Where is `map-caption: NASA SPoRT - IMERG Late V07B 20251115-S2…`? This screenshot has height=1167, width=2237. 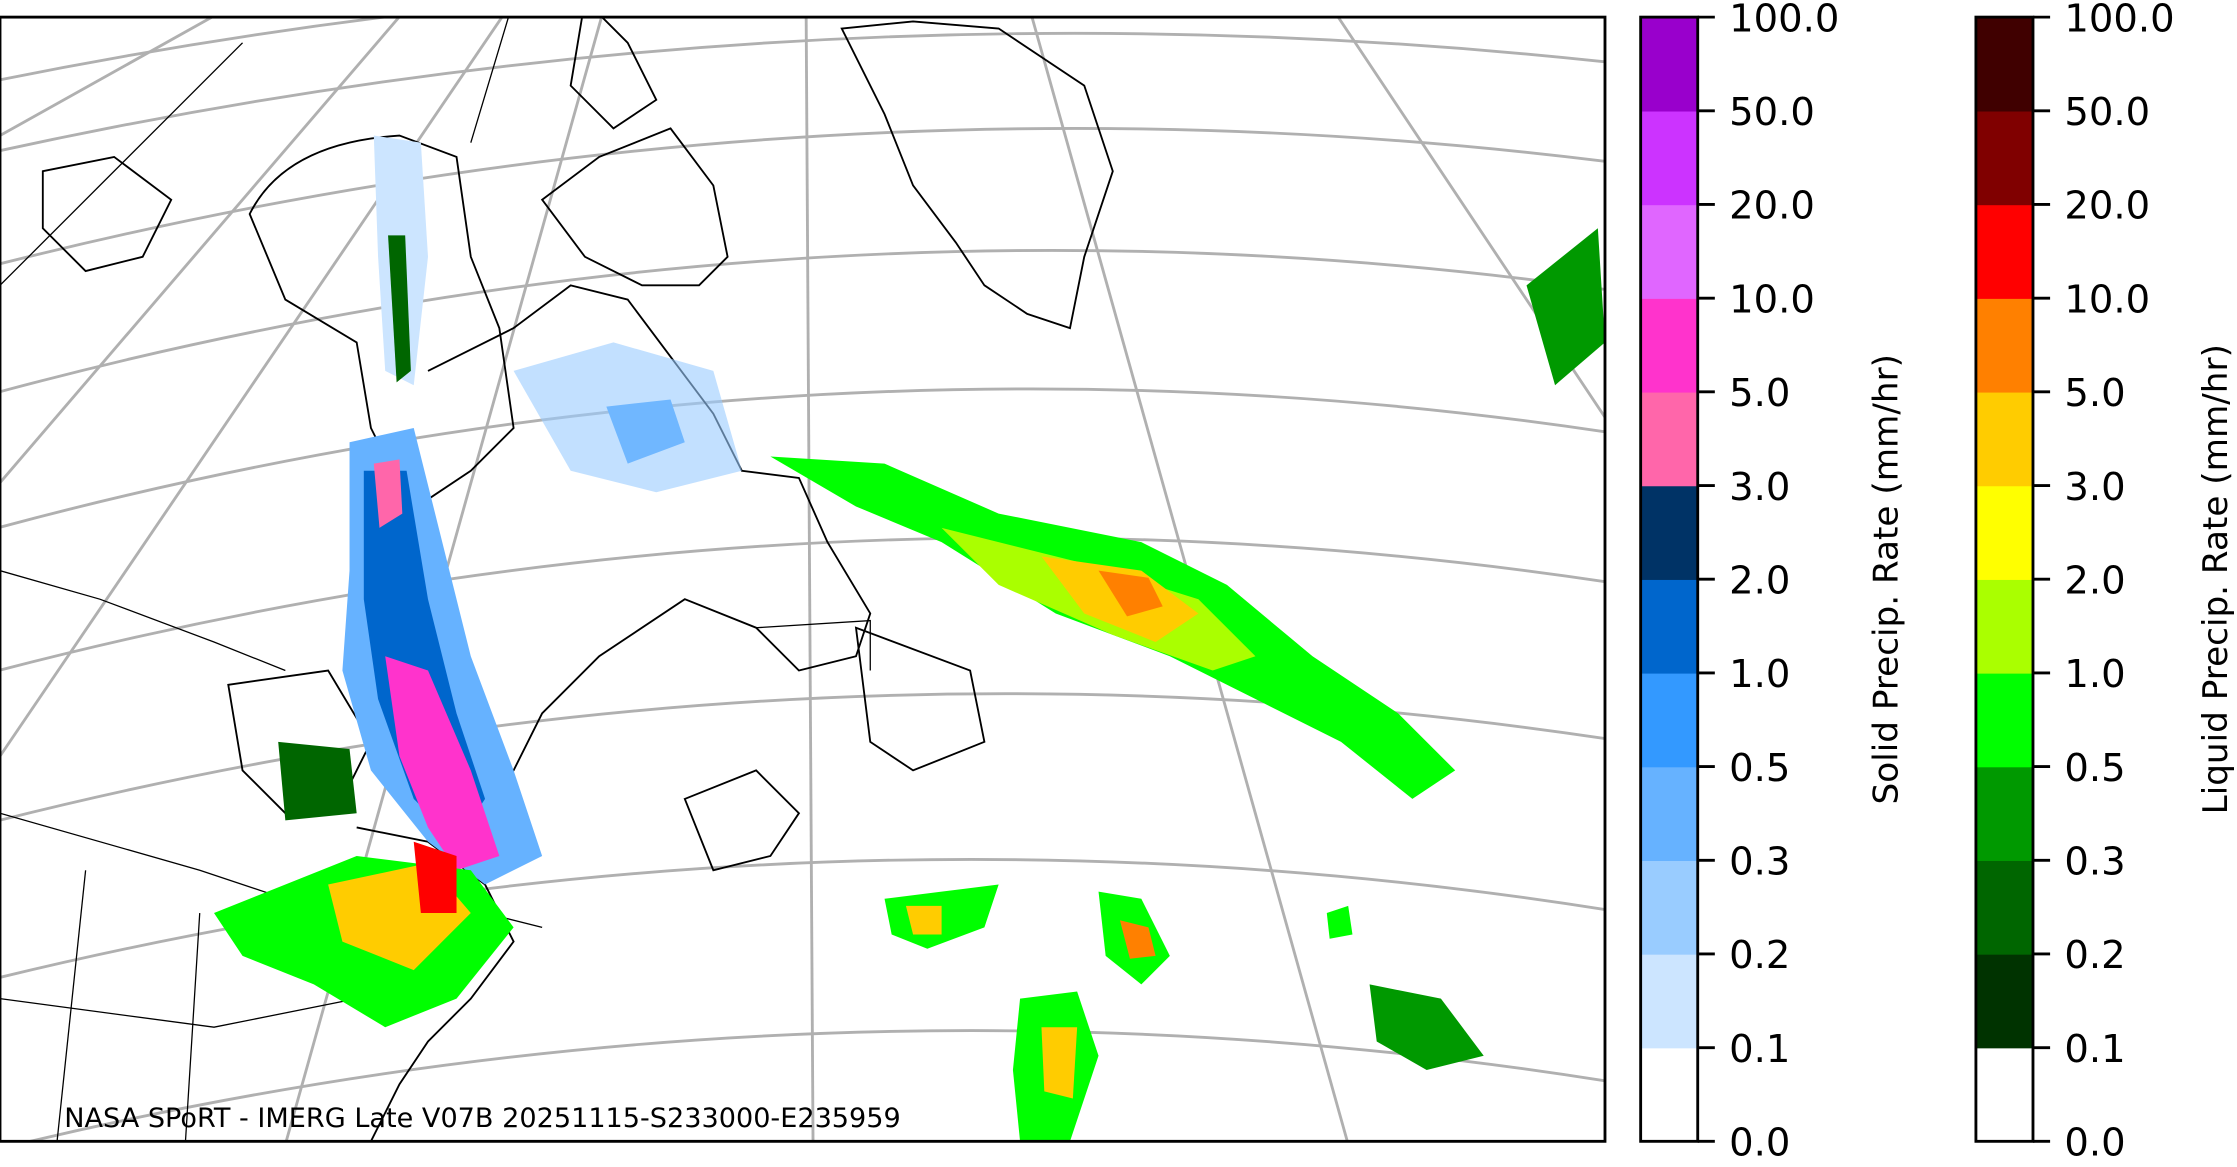
map-caption: NASA SPoRT - IMERG Late V07B 20251115-S2… is located at coordinates (482, 1118).